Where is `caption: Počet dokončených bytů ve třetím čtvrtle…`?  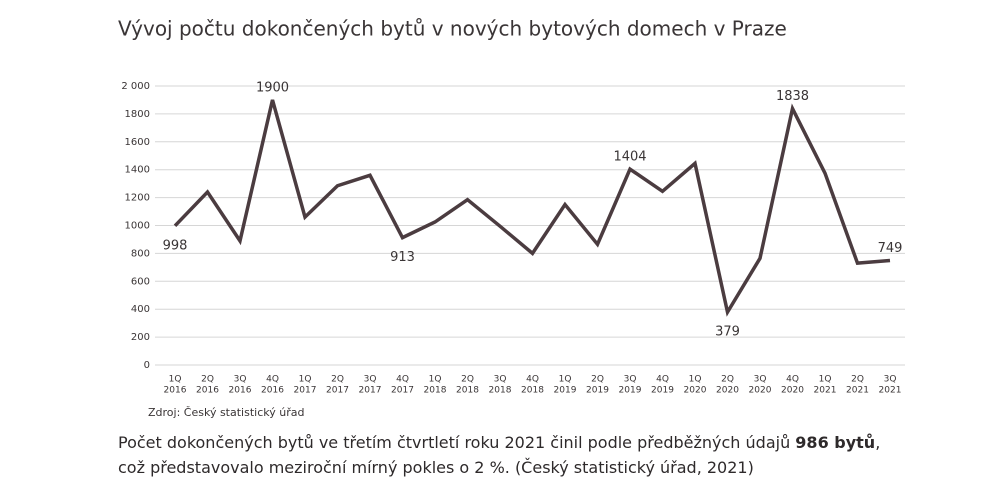
caption: Počet dokončených bytů ve třetím čtvrtle… is located at coordinates (508, 455).